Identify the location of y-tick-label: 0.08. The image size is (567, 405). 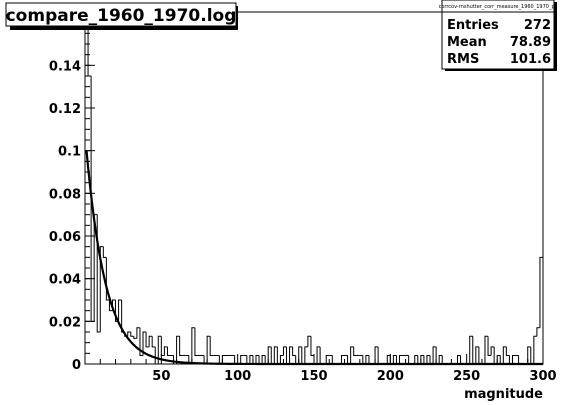
(65, 194).